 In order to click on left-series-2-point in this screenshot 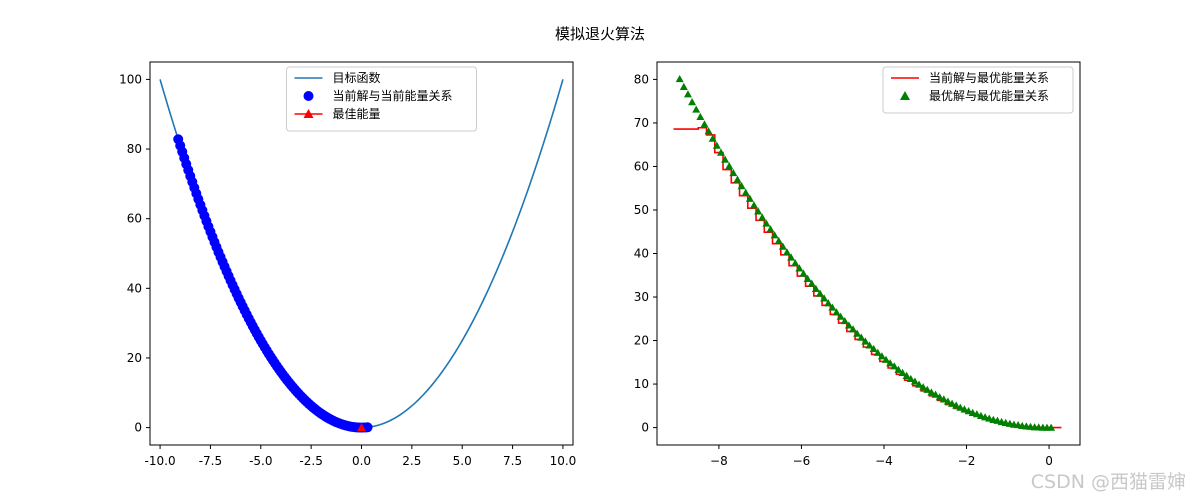, I will do `click(361, 427)`.